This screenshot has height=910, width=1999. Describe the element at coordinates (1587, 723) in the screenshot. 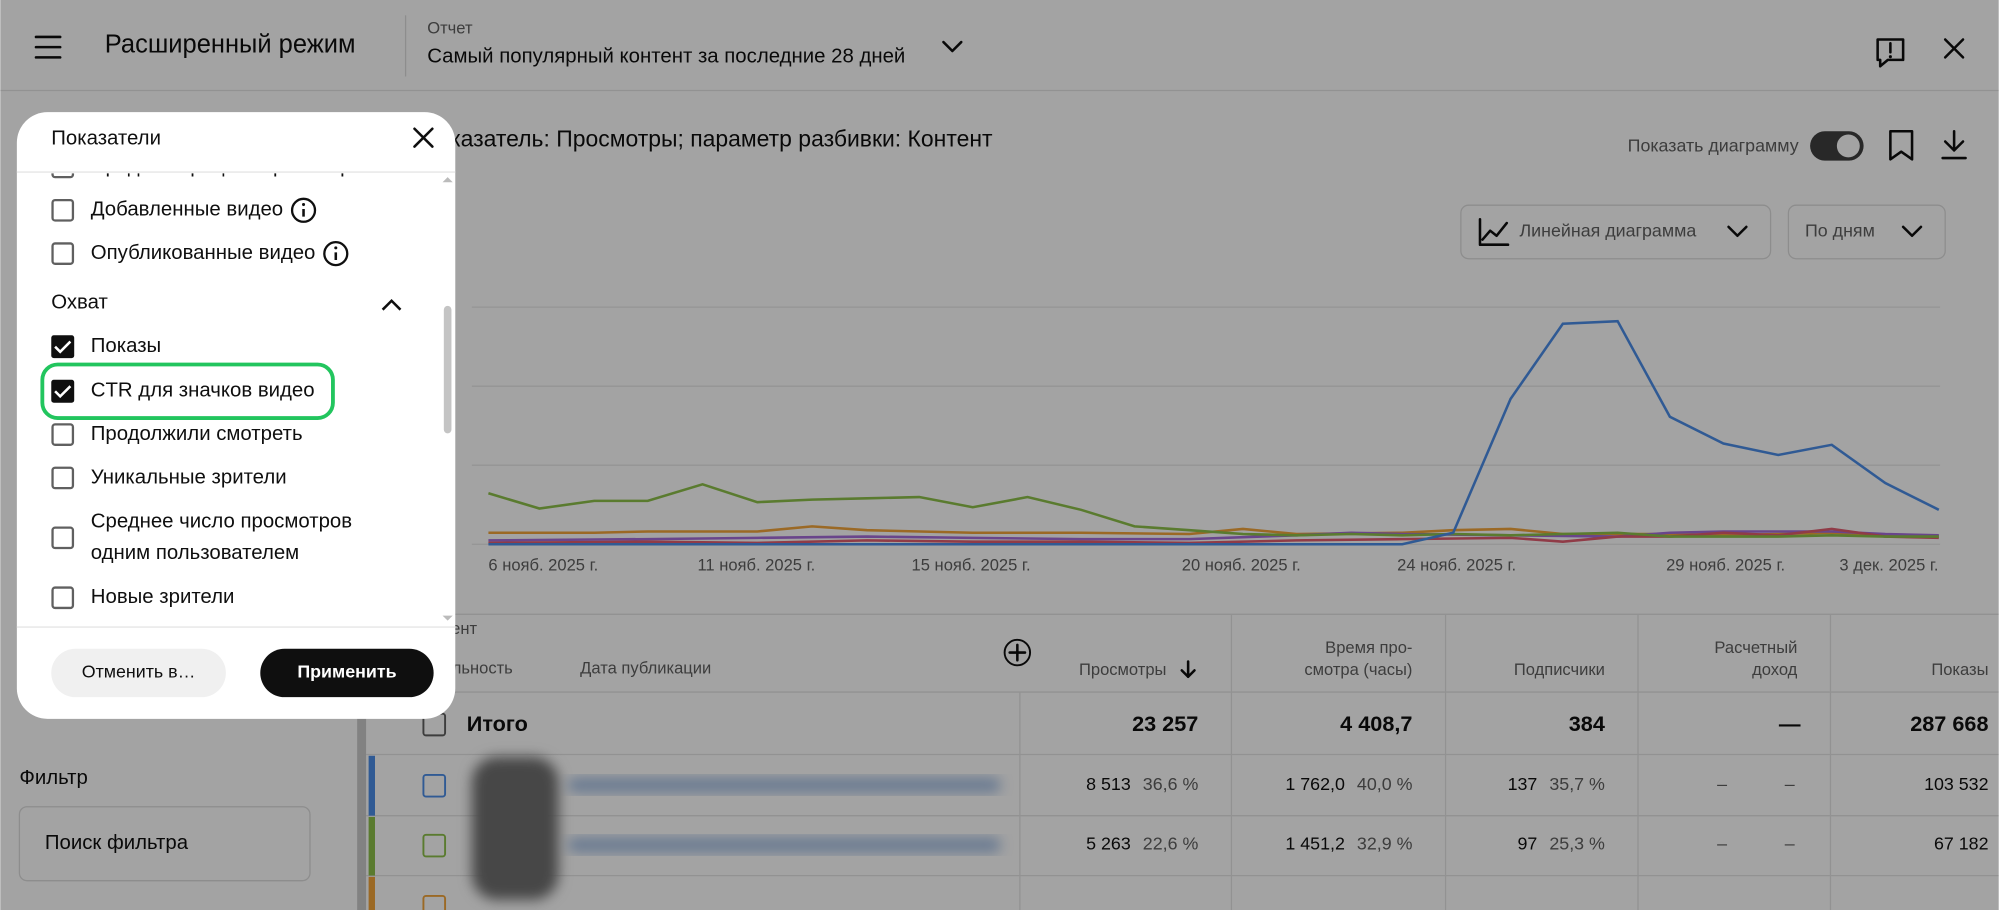

I see `total-value: 384` at that location.